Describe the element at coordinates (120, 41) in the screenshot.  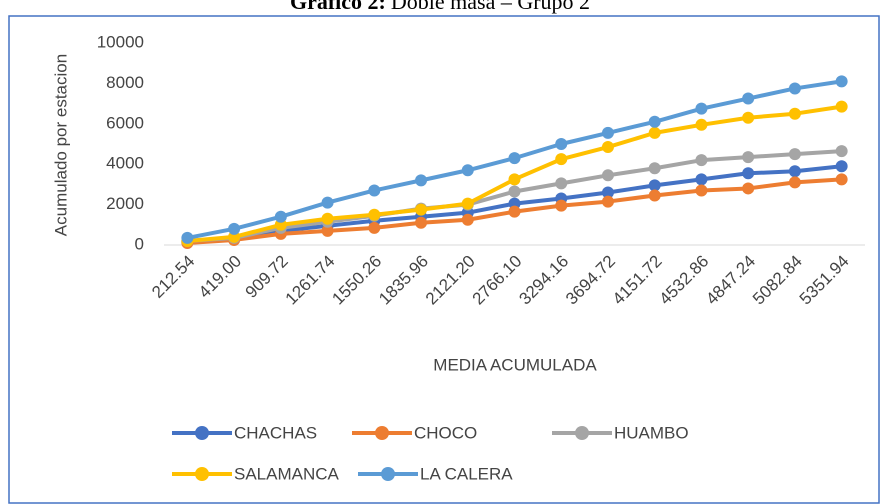
I see `y-tick-label: 10000` at that location.